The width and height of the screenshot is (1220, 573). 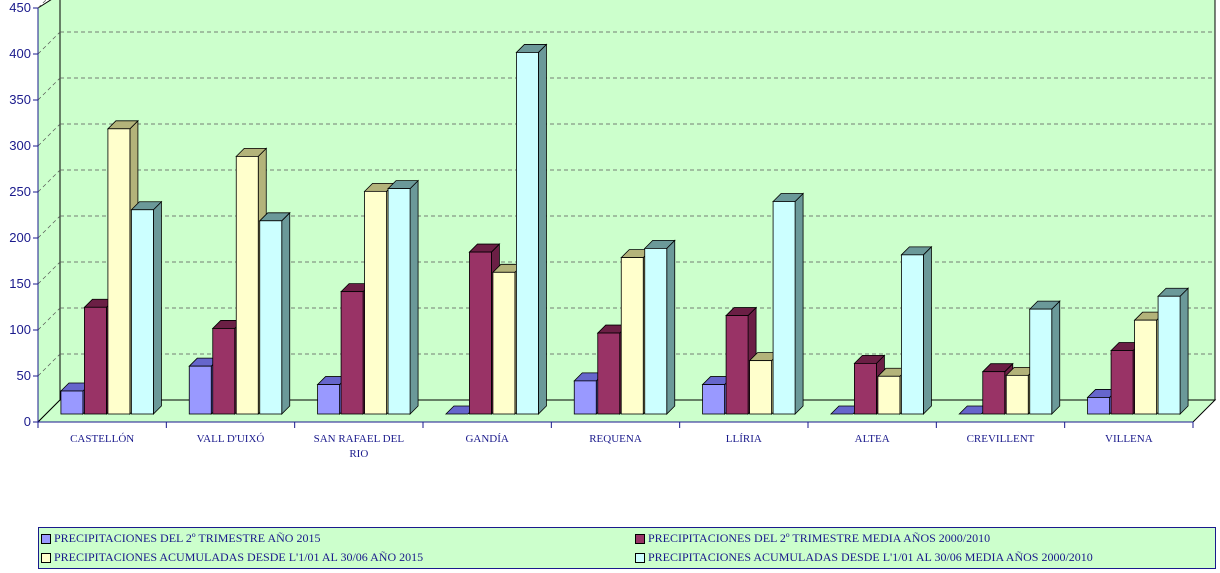 What do you see at coordinates (23, 214) in the screenshot?
I see `y-axis-ticks: 0 50 100 150 200 250 300 350 400 450` at bounding box center [23, 214].